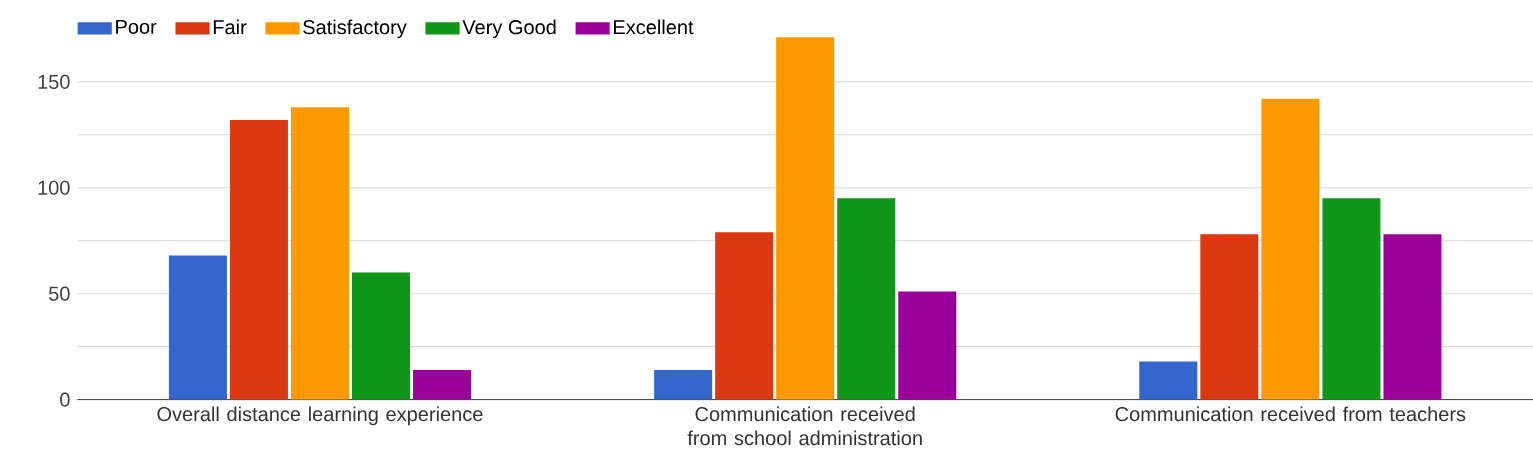  I want to click on x-tick-label: Overall distance learning experience, so click(320, 416).